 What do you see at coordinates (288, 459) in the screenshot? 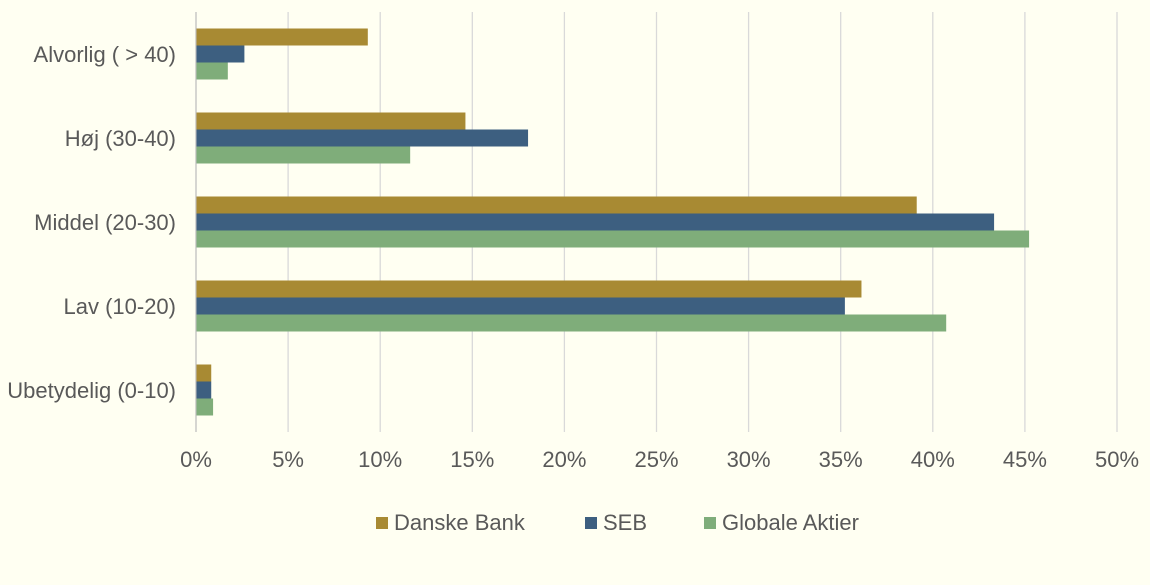
I see `tick-label: 5%` at bounding box center [288, 459].